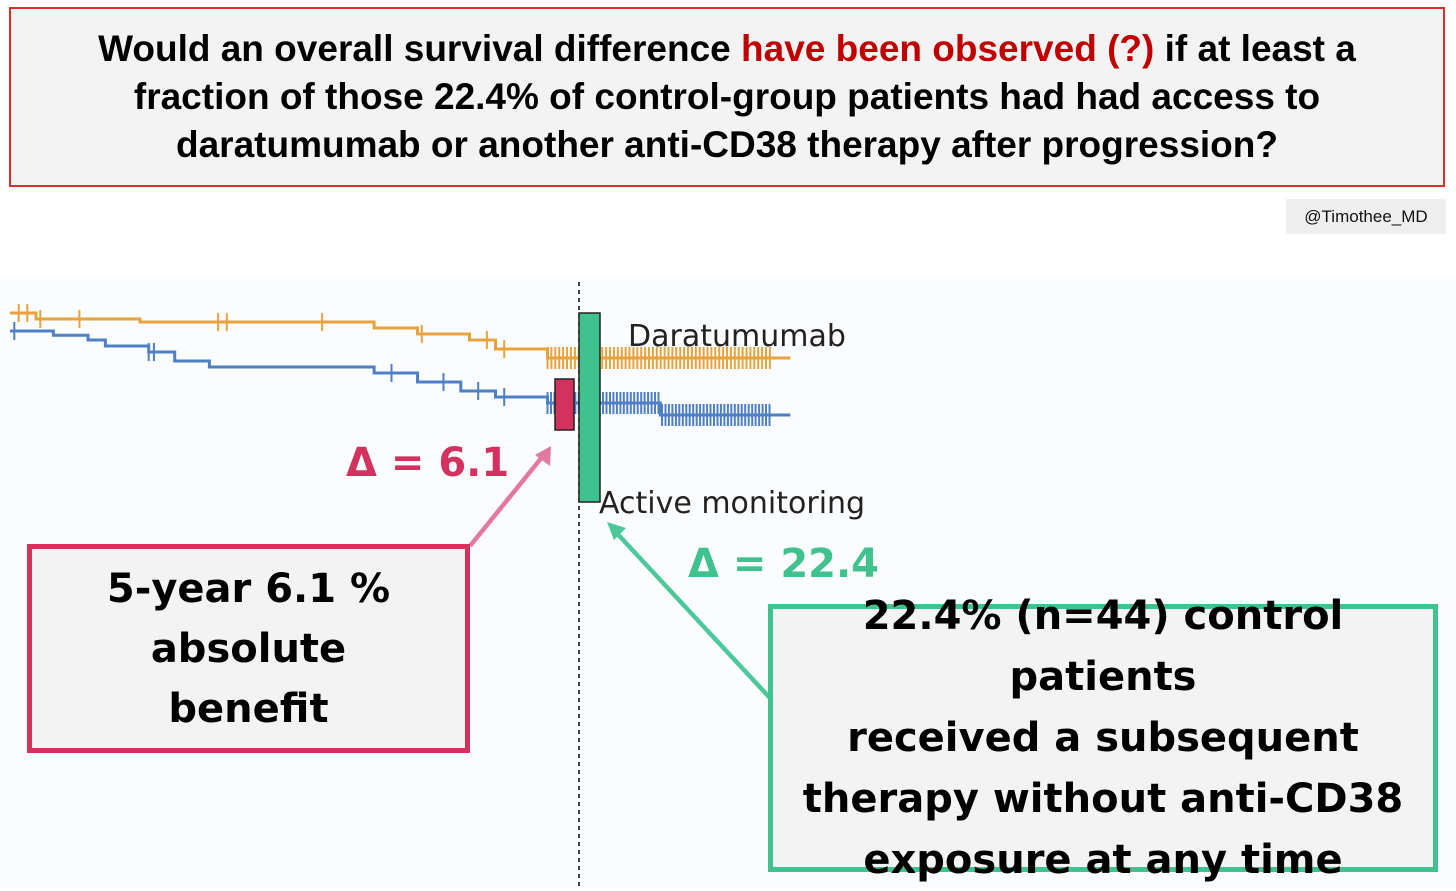 The height and width of the screenshot is (891, 1456). Describe the element at coordinates (248, 708) in the screenshot. I see `benefit-line-3: benefit` at that location.